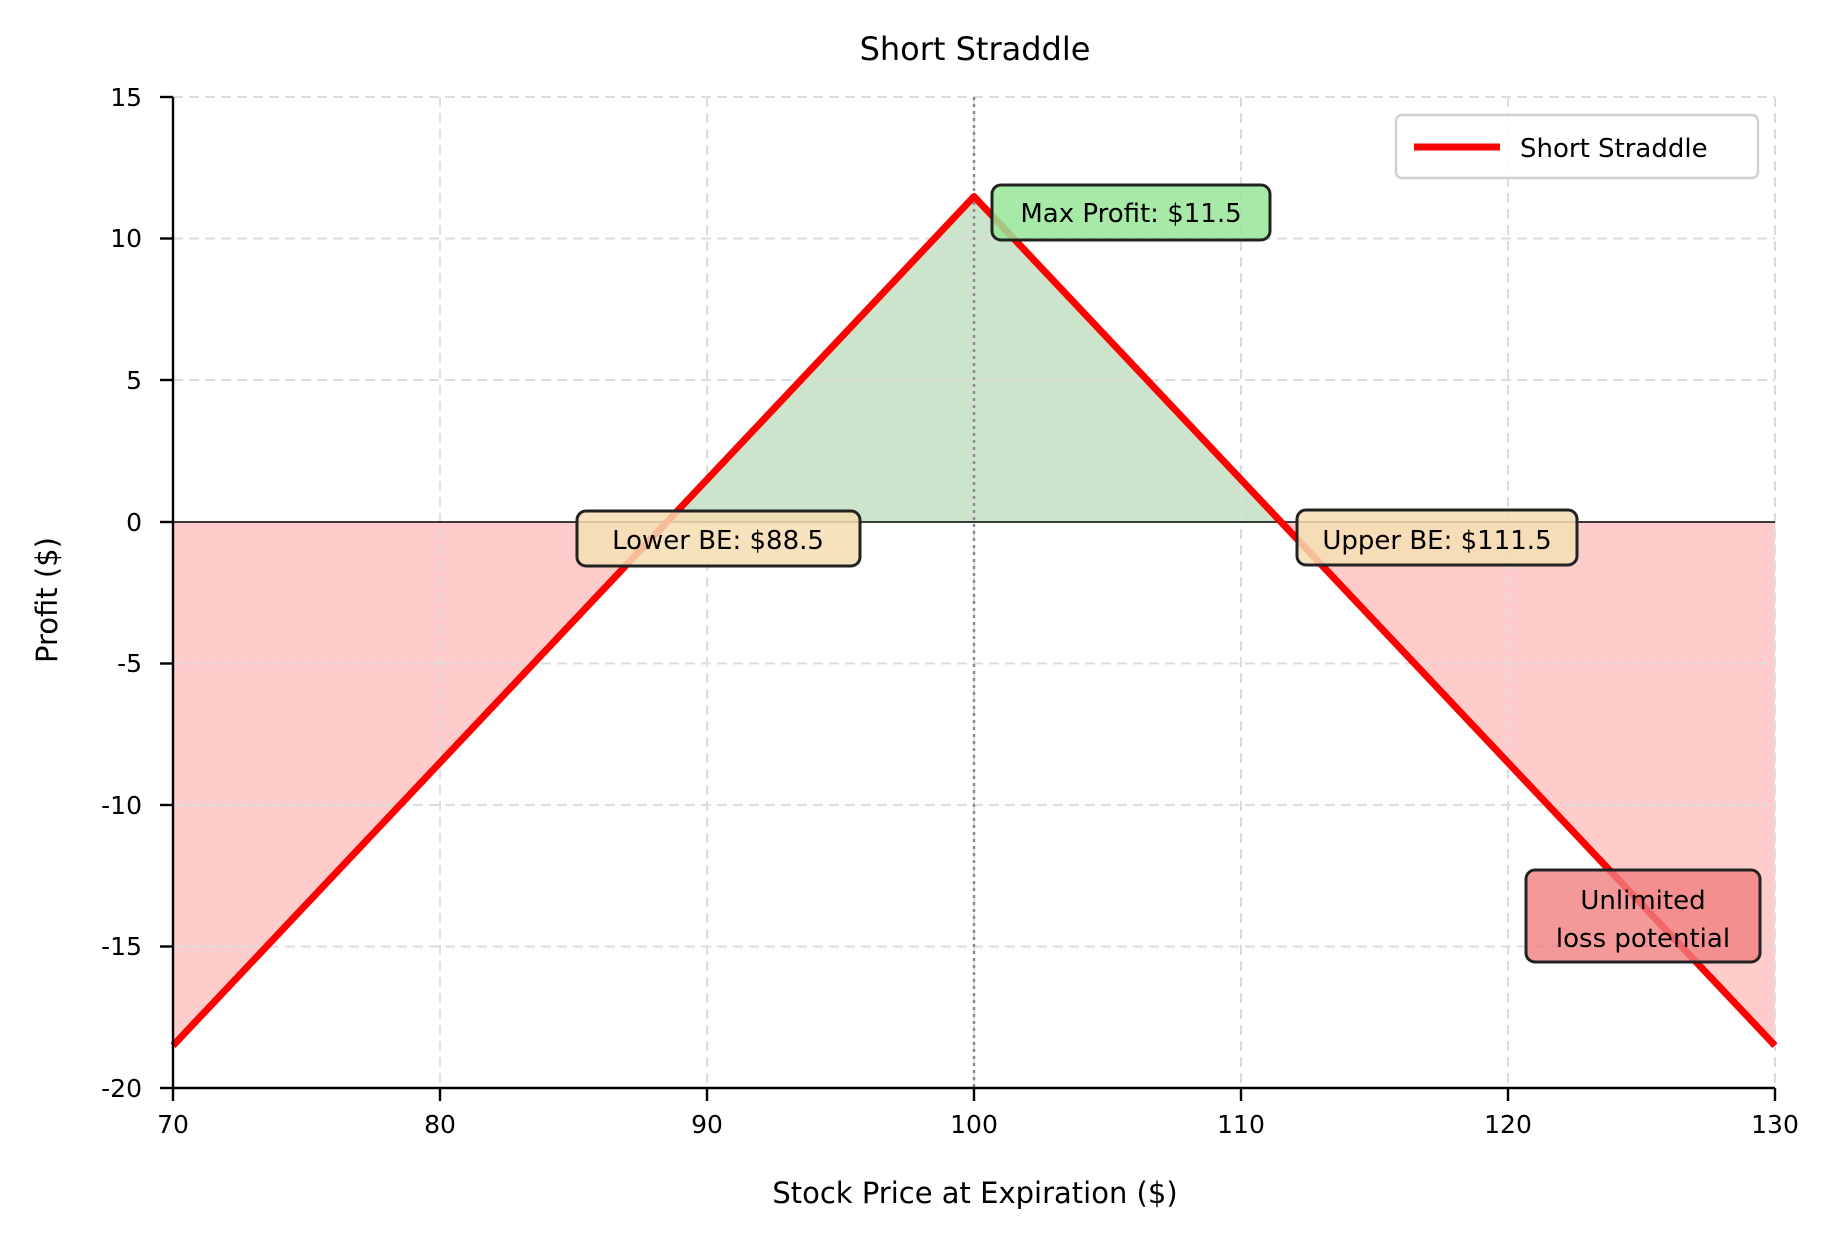 Image resolution: width=1834 pixels, height=1234 pixels. What do you see at coordinates (121, 593) in the screenshot?
I see `y-tick-labels: 15 10 5 0 -5 -10 -15 -20` at bounding box center [121, 593].